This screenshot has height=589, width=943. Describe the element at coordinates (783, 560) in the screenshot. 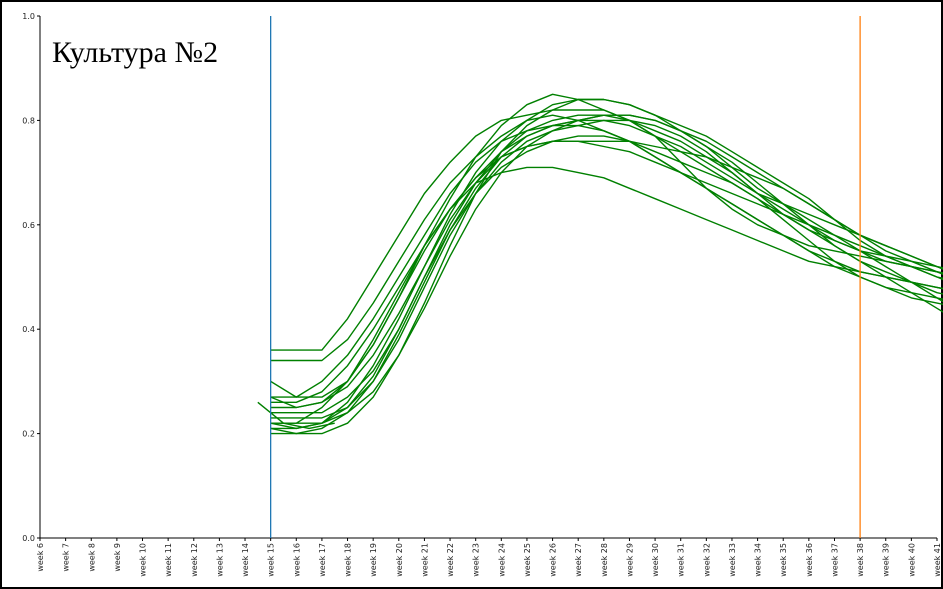

I see `x-tick-label: week 35` at that location.